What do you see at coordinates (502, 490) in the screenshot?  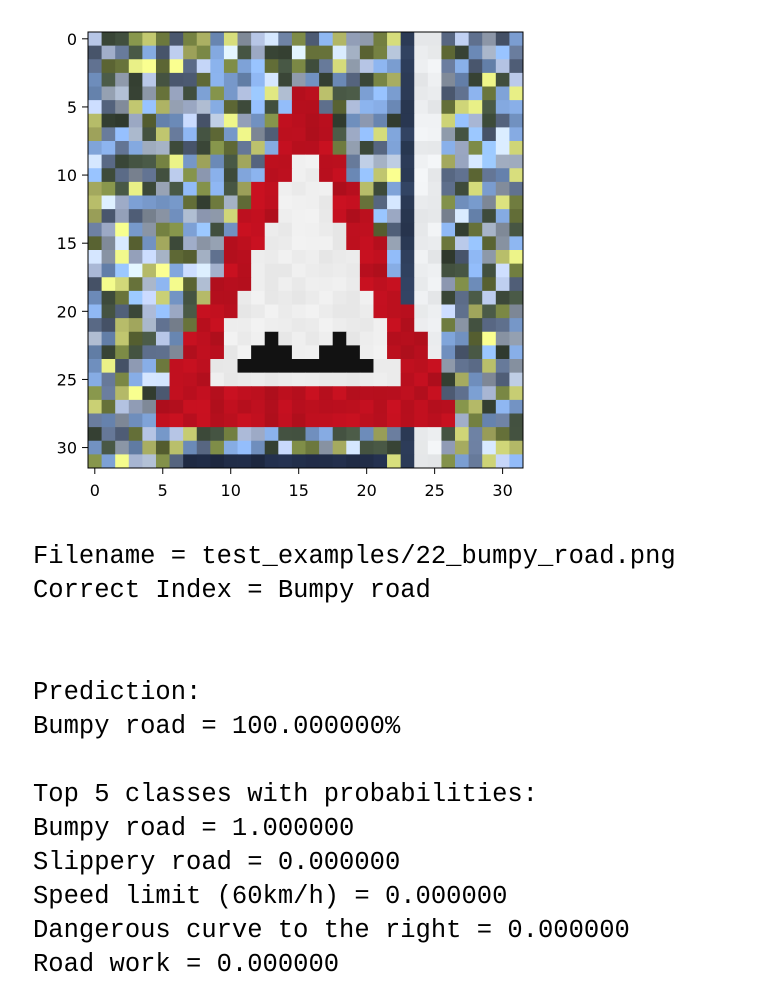 I see `x-tick-label: 30` at bounding box center [502, 490].